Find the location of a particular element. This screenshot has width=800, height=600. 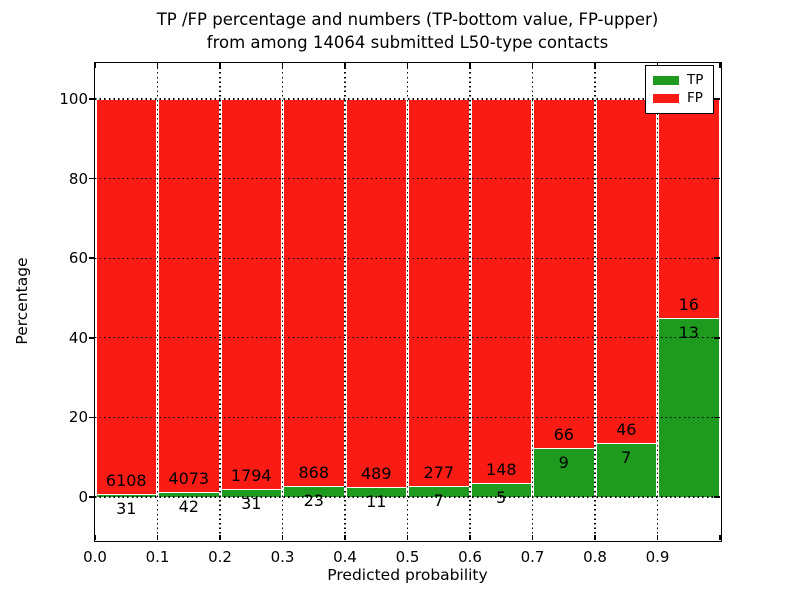

fp-count-label: 868 is located at coordinates (314, 472).